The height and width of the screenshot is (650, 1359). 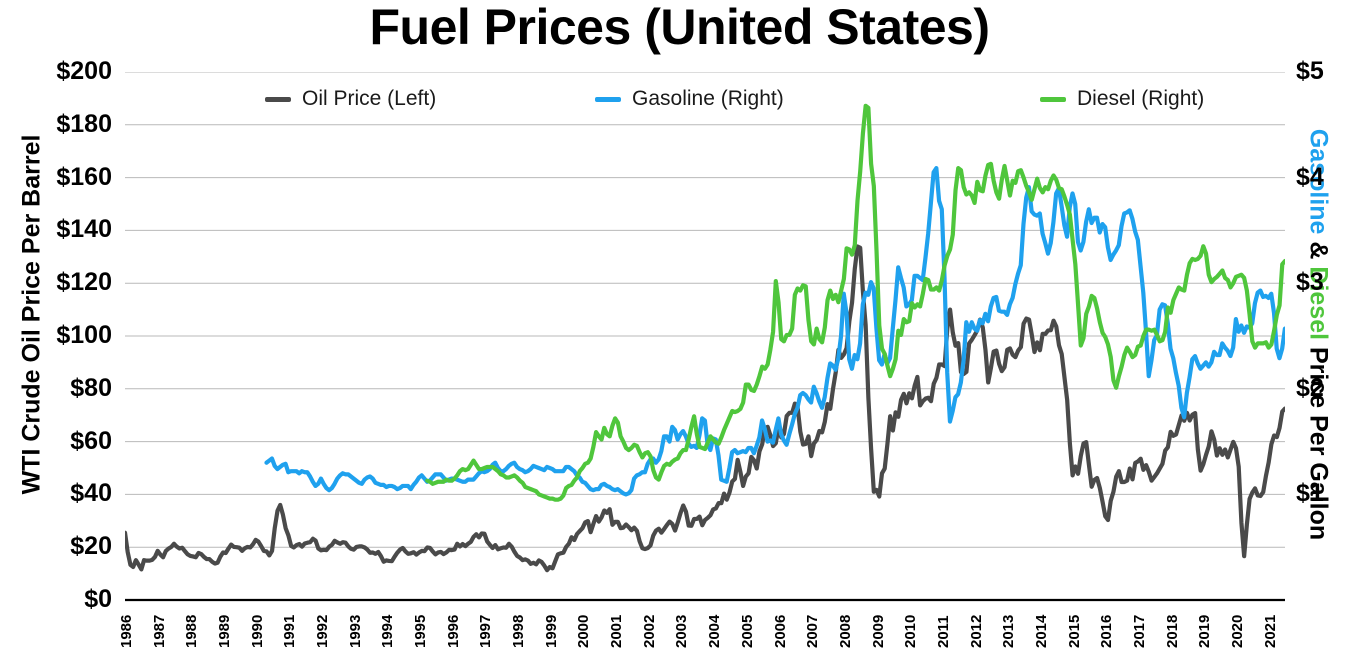 I want to click on y-axis-right-tick: $1, so click(x=1310, y=493).